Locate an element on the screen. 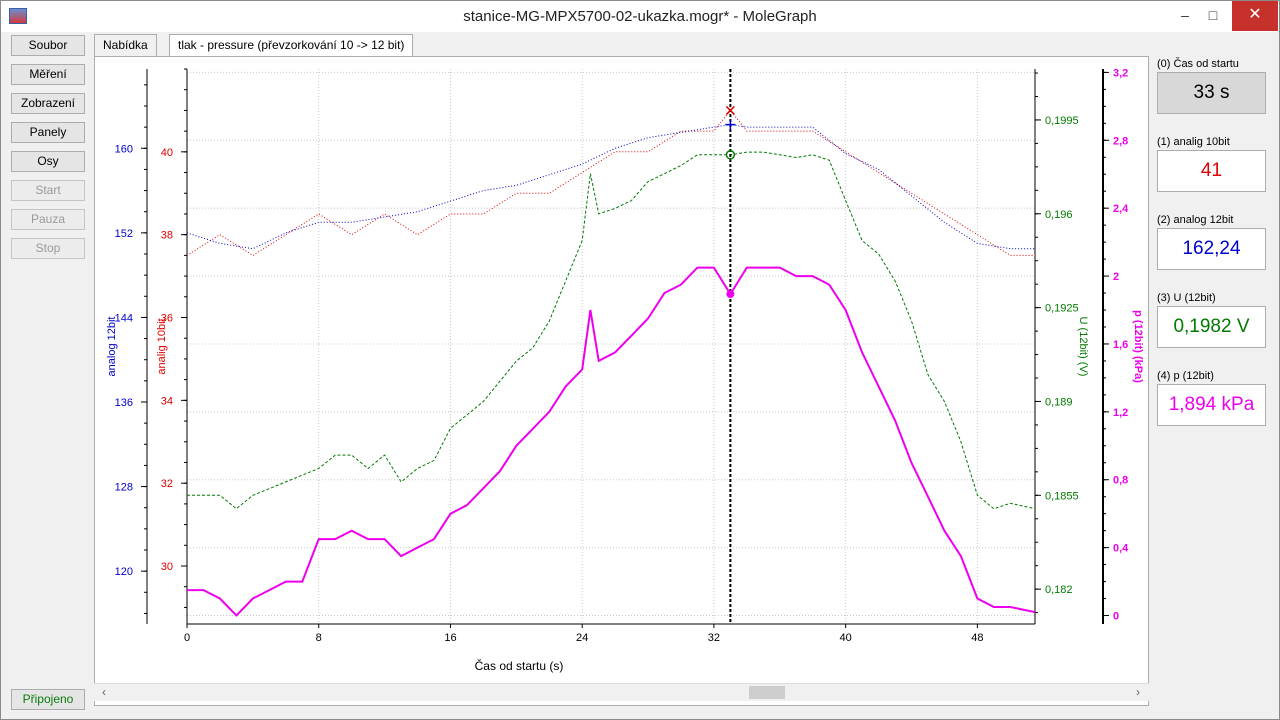 This screenshot has height=720, width=1280. y-axis-label: analog 12bit is located at coordinates (112, 347).